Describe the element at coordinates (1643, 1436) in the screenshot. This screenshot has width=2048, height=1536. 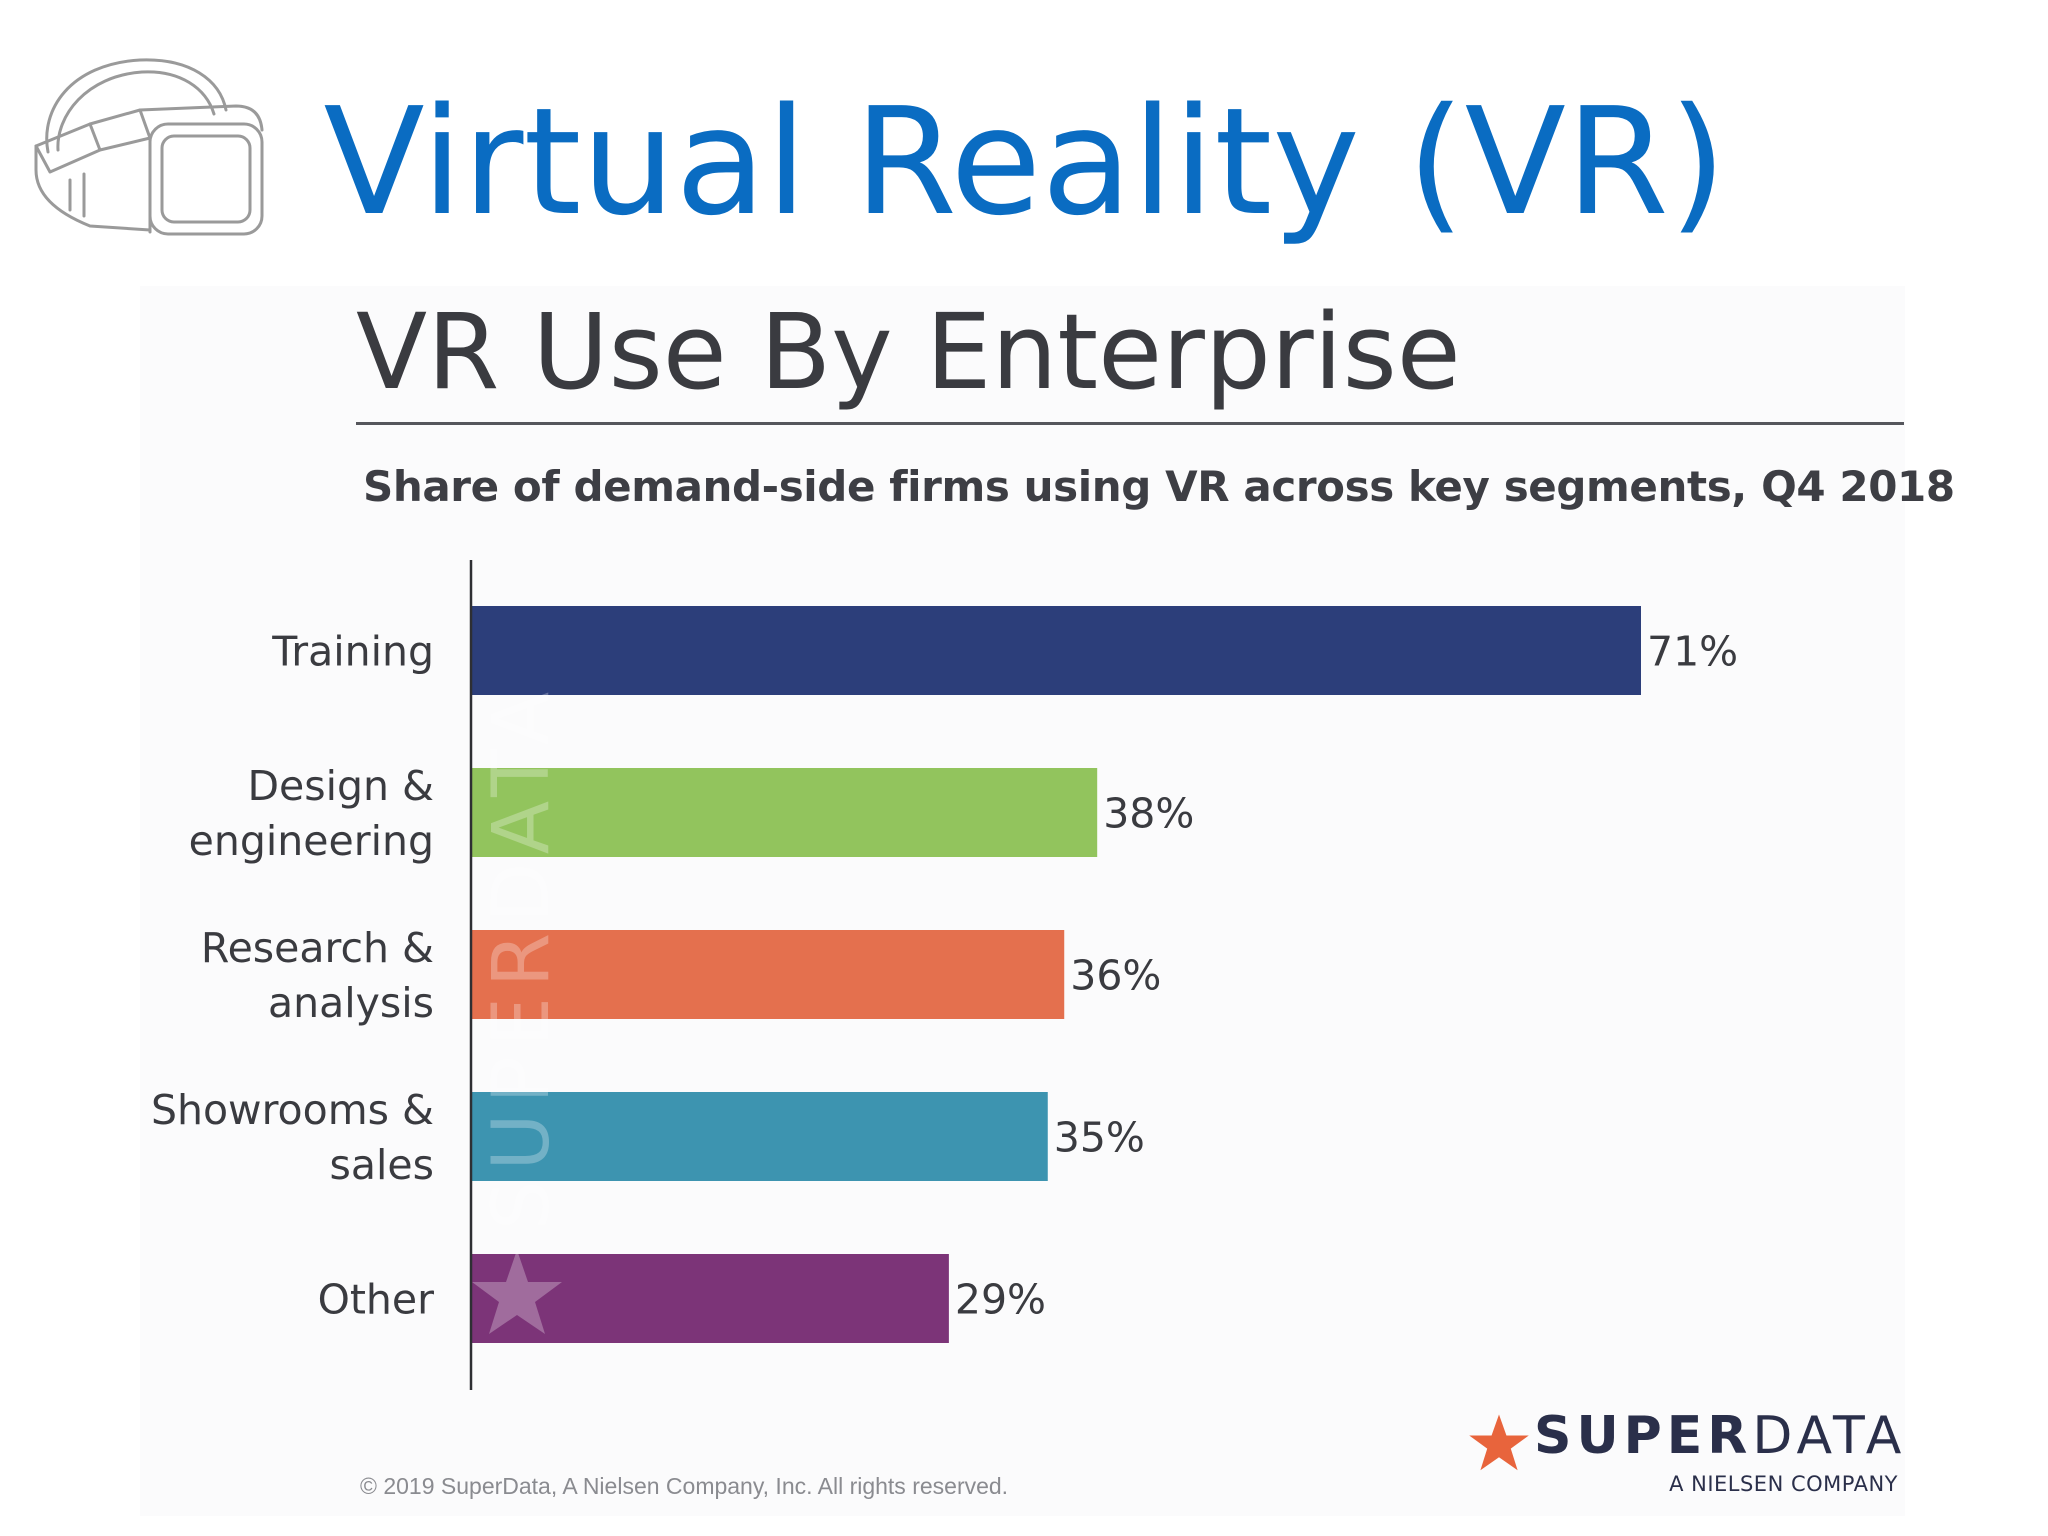
I see `brand-name-bold: SUPER` at that location.